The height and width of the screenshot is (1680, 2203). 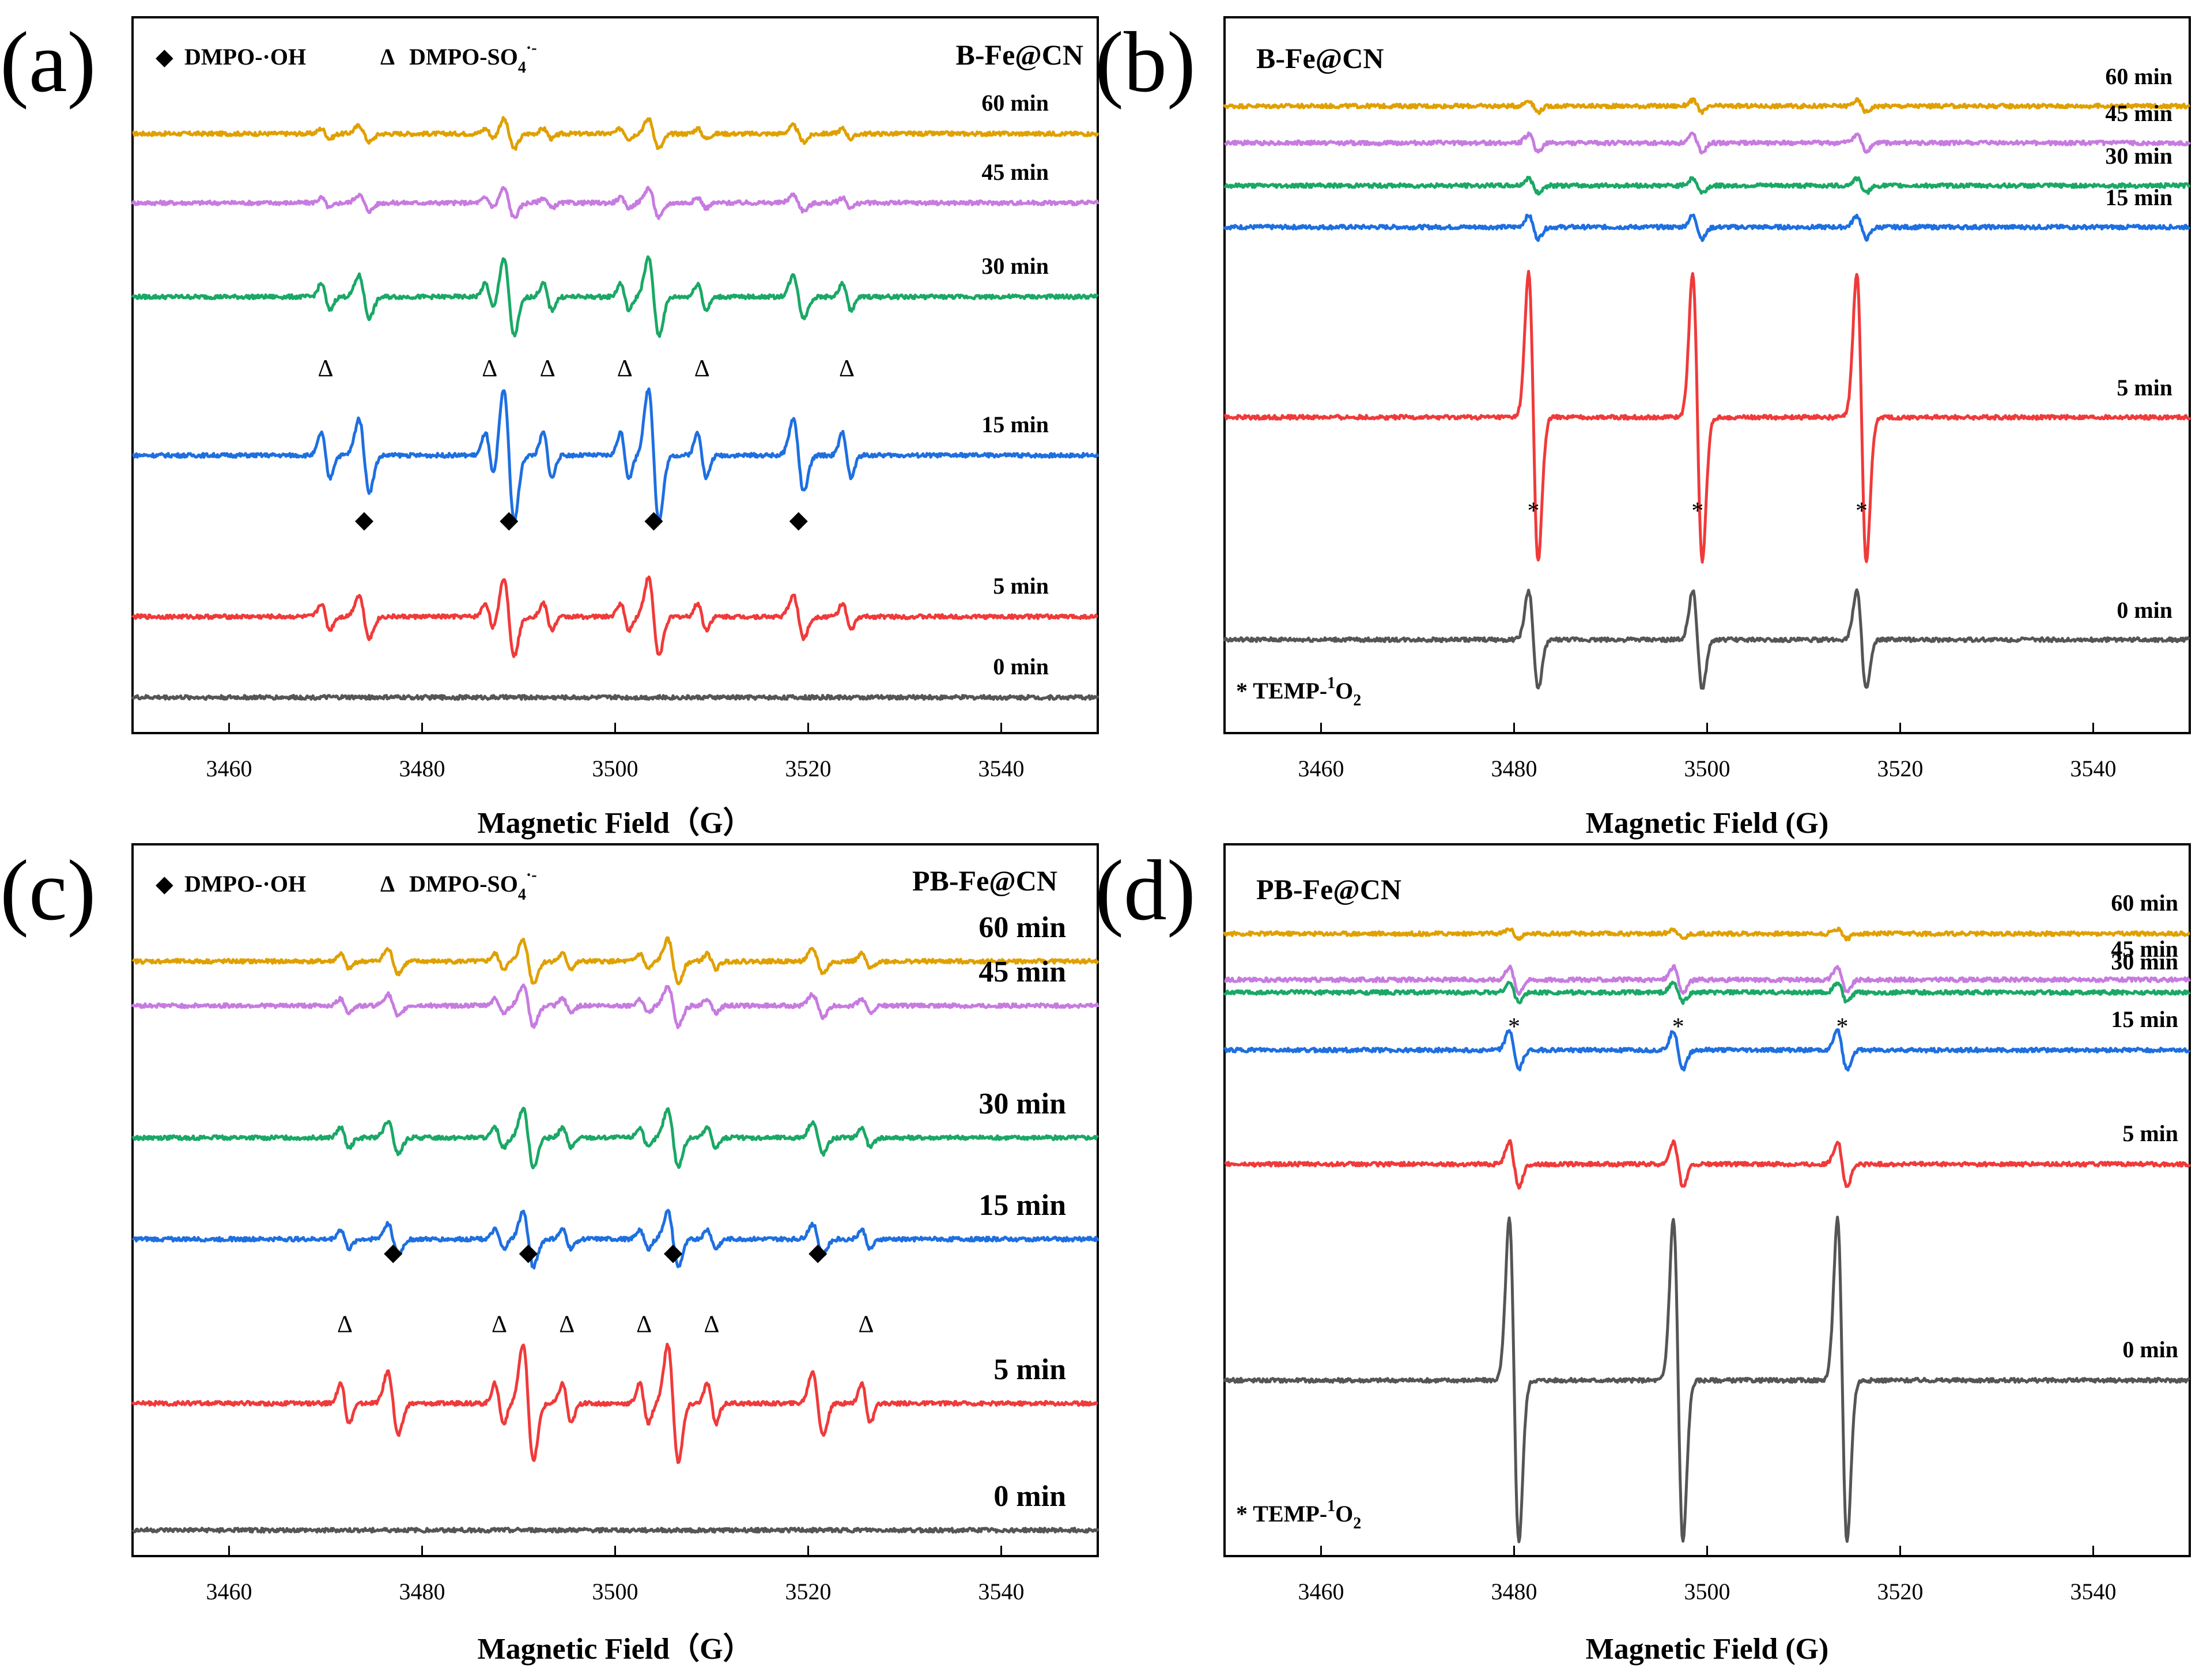 What do you see at coordinates (1145, 891) in the screenshot?
I see `panel-label: (d)` at bounding box center [1145, 891].